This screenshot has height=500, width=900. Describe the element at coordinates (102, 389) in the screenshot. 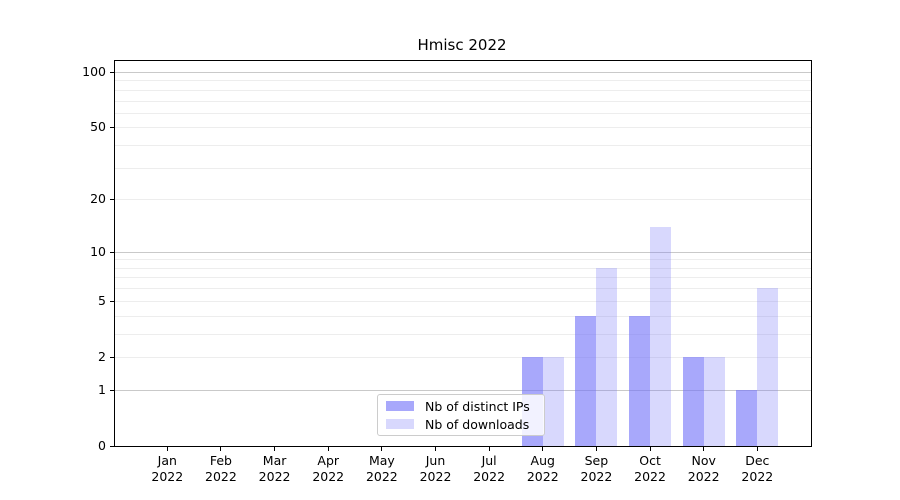

I see `y-tick-label: 1` at that location.